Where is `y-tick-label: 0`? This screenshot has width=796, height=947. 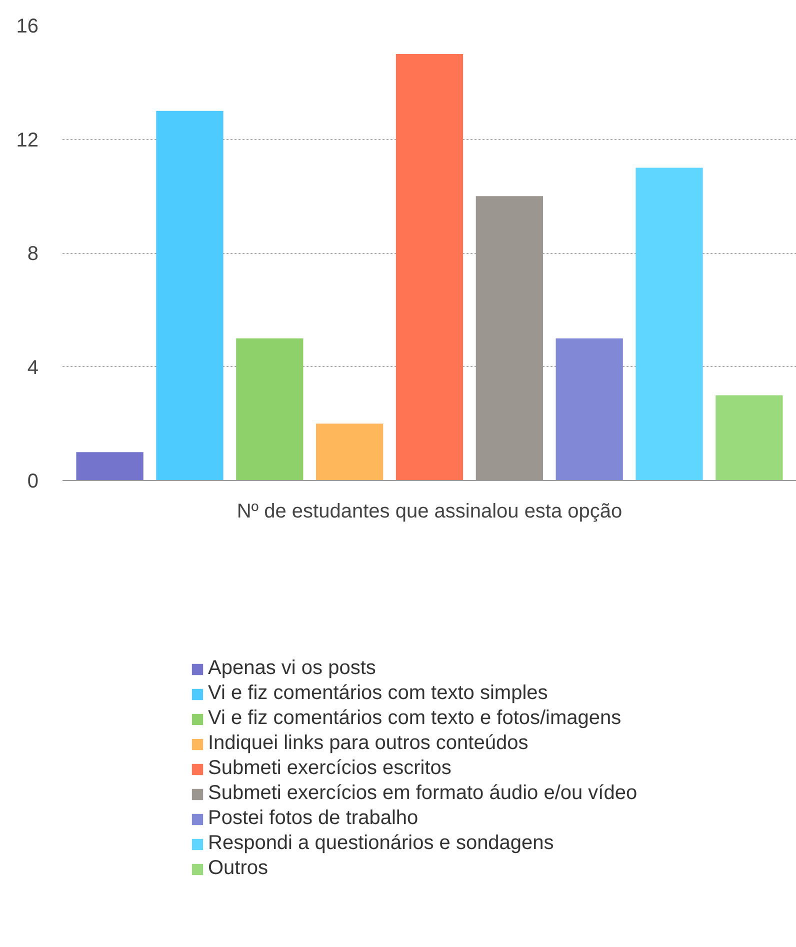
y-tick-label: 0 is located at coordinates (32, 481).